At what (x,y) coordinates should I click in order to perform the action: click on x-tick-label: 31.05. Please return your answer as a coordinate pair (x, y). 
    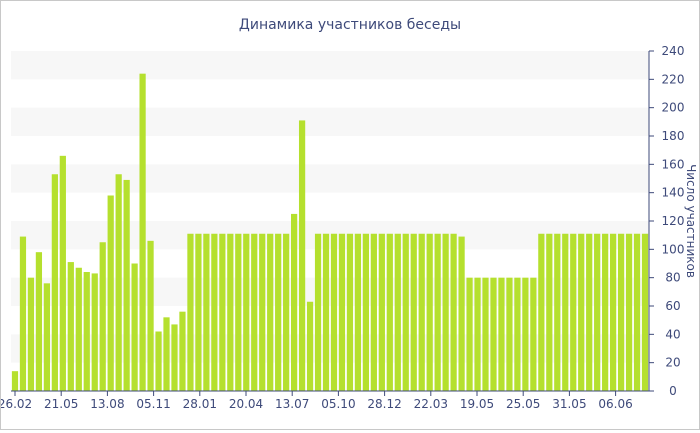
    Looking at the image, I should click on (569, 404).